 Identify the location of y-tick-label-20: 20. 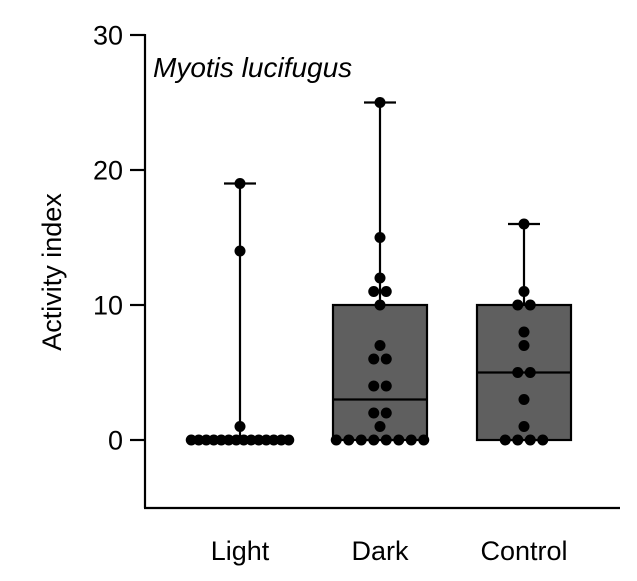
(108, 171).